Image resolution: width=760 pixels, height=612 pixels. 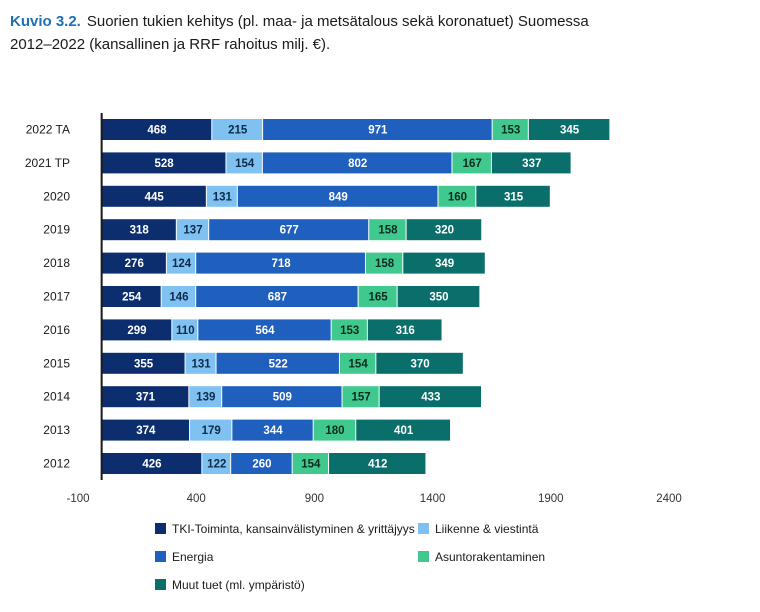 I want to click on category-label: 2017, so click(x=56, y=297).